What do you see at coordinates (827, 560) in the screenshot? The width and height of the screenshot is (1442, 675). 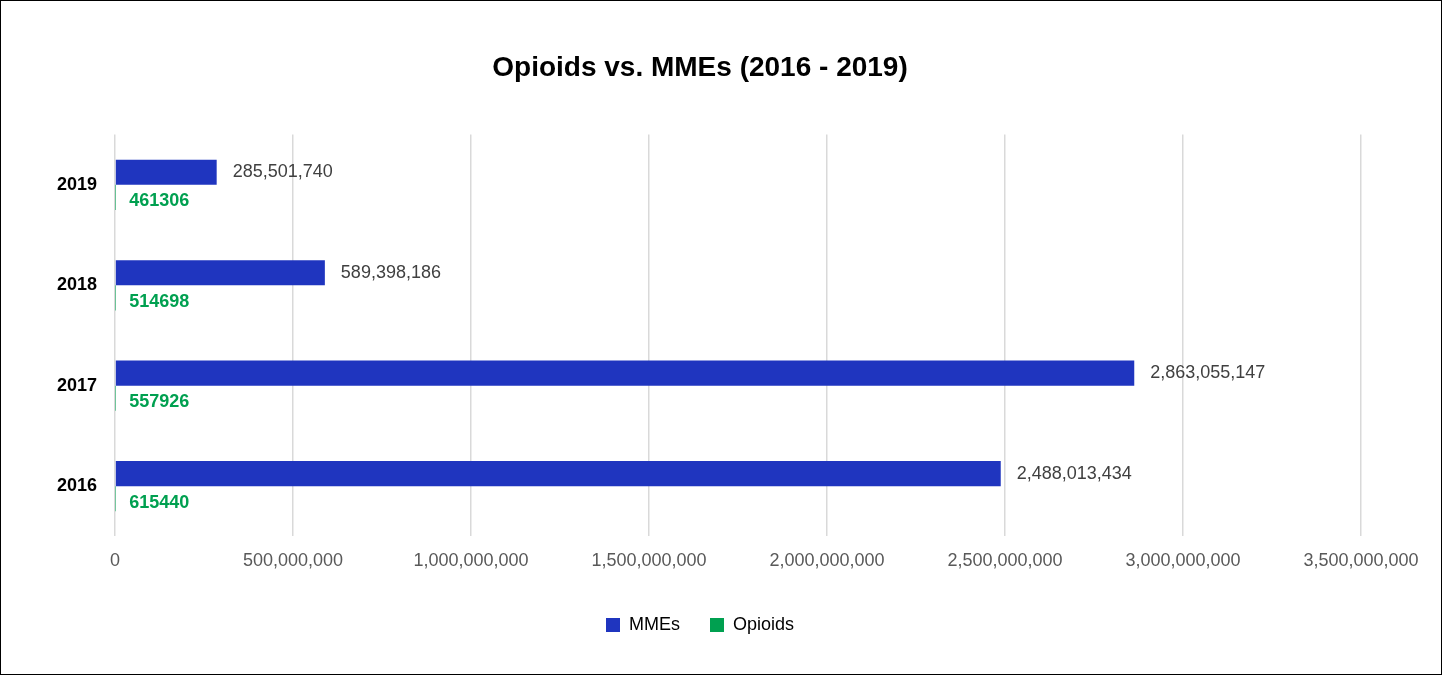 I see `x-tick-label: 2,000,000,000` at bounding box center [827, 560].